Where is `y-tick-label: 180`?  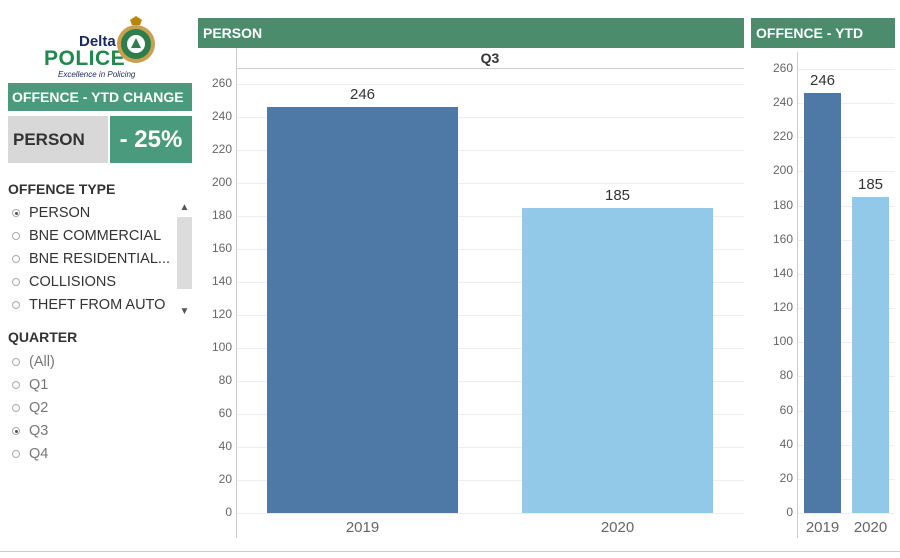
y-tick-label: 180 is located at coordinates (782, 205).